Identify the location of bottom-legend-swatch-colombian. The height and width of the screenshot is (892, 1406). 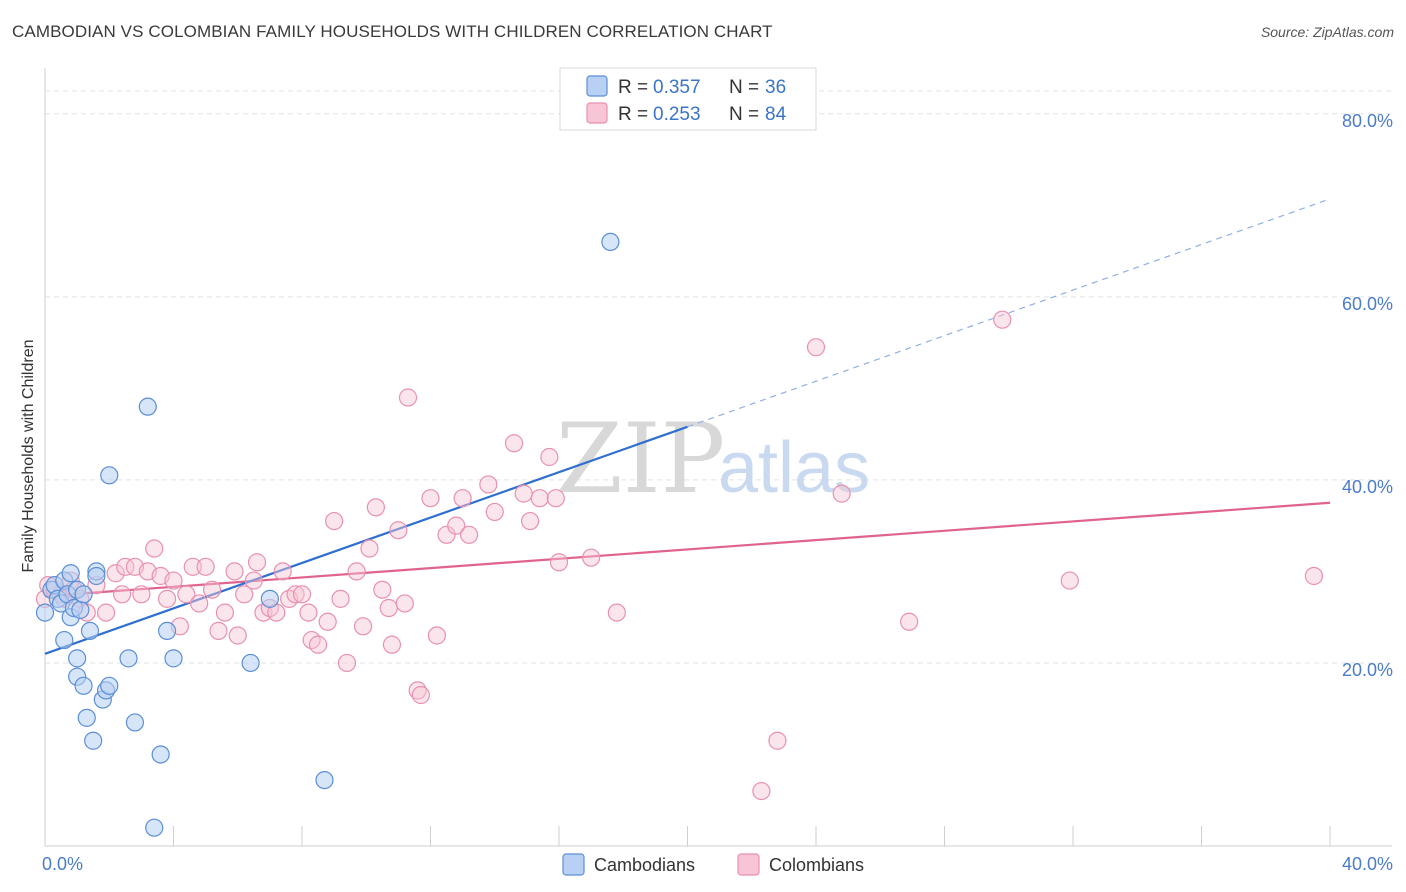
(748, 864).